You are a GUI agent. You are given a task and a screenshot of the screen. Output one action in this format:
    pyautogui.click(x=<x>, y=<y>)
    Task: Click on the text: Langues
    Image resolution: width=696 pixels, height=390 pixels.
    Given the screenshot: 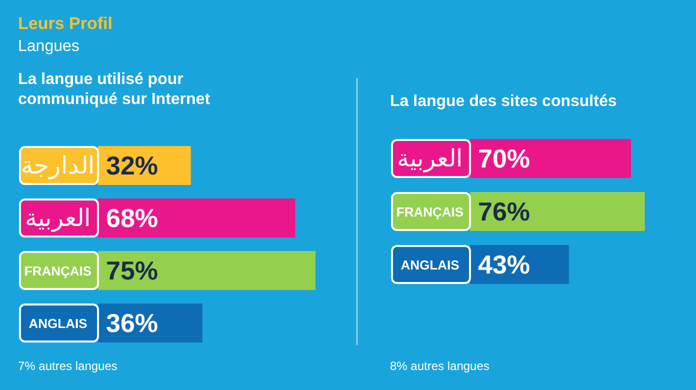 What is the action you would take?
    pyautogui.click(x=49, y=46)
    